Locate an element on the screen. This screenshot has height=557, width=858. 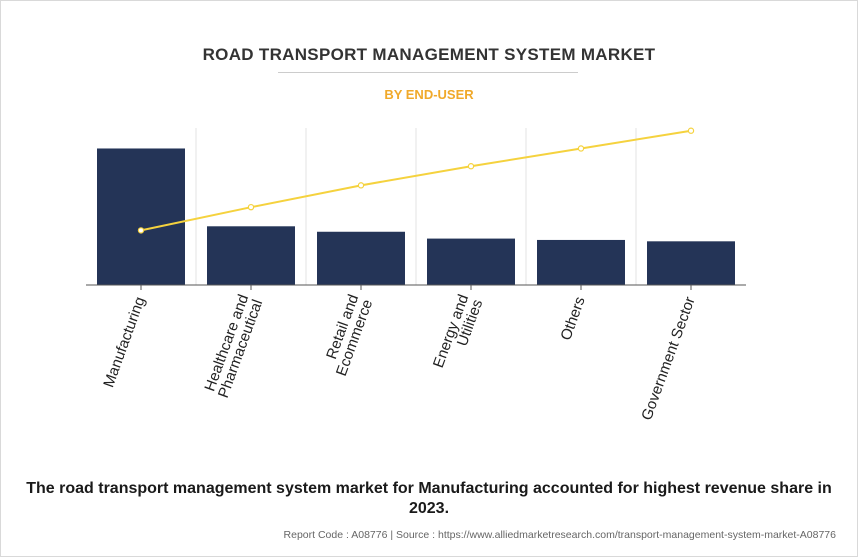
x-tick-label-2: Healthcare andPharmaceutical is located at coordinates (233, 346).